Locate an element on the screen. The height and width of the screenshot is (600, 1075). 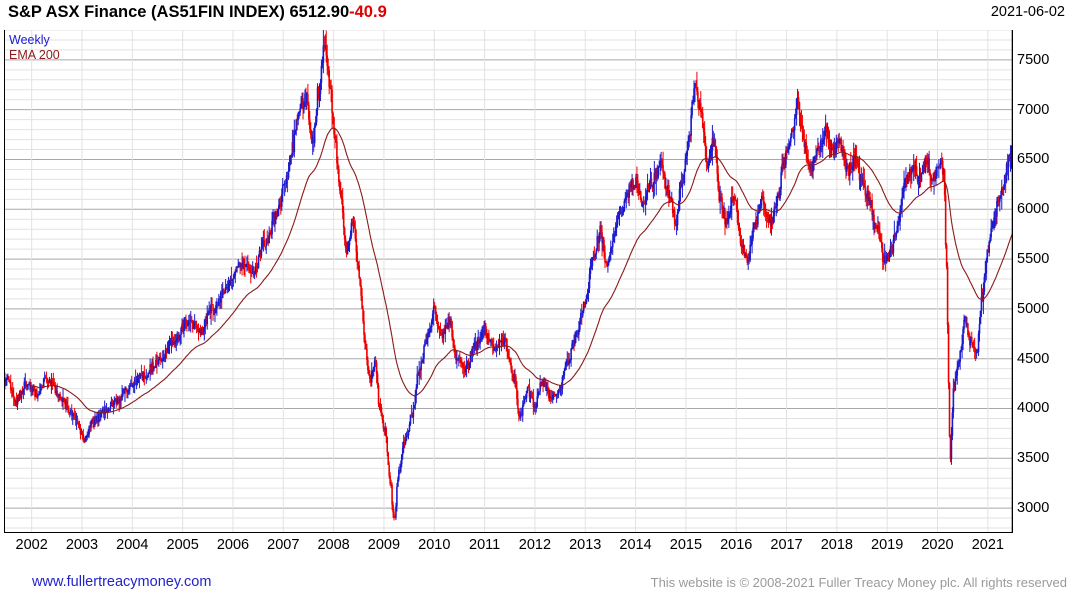
y-tick-label: 7000 is located at coordinates (1033, 109).